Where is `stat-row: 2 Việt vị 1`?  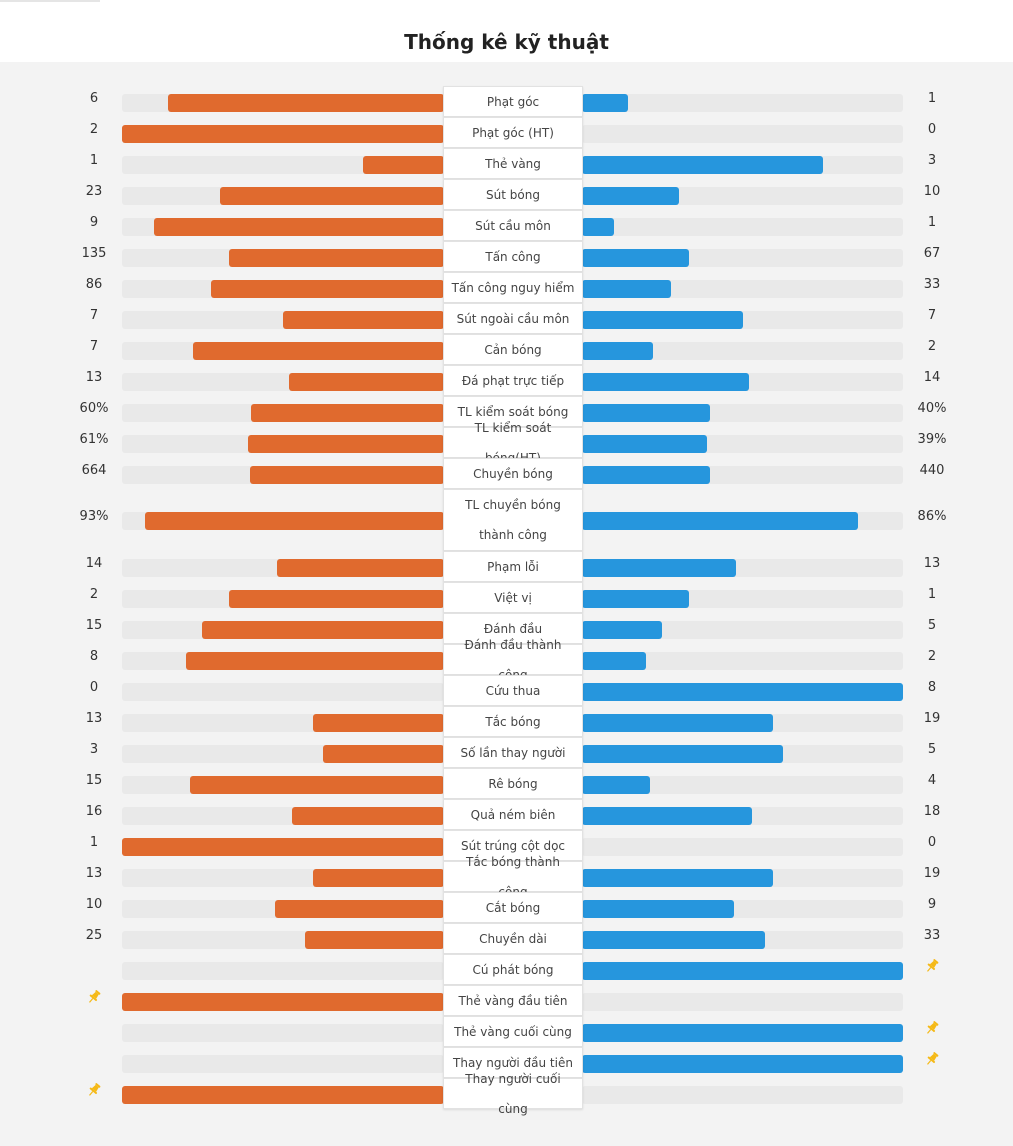
stat-row: 2 Việt vị 1 is located at coordinates (506, 597).